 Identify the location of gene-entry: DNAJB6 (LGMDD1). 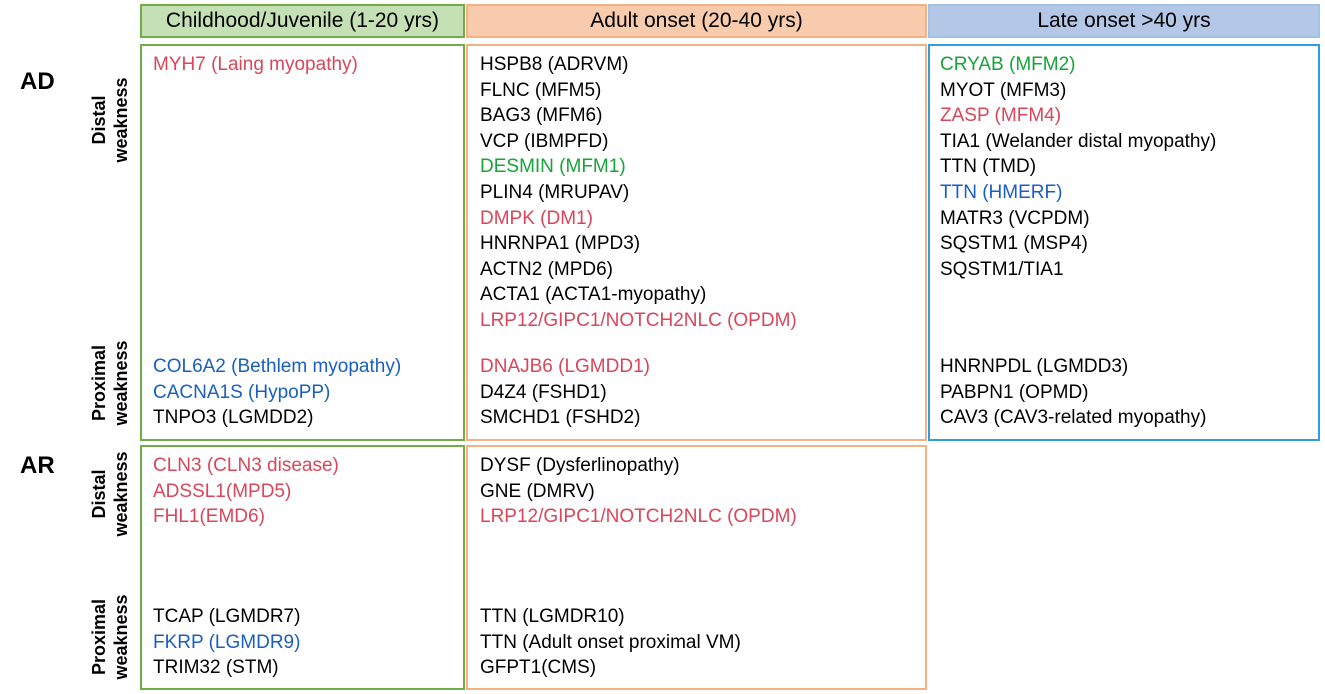
(565, 366).